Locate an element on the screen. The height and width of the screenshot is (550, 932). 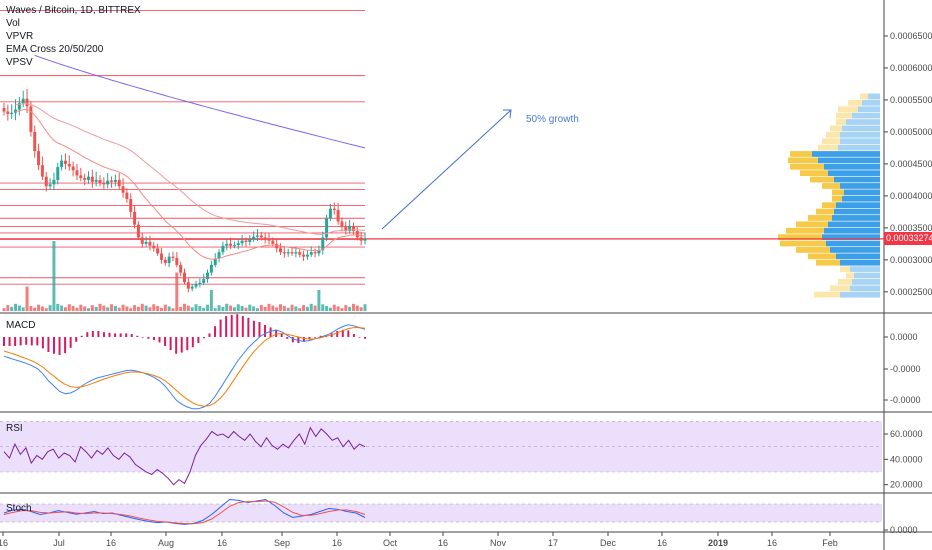
ema-50-line is located at coordinates (190, 169).